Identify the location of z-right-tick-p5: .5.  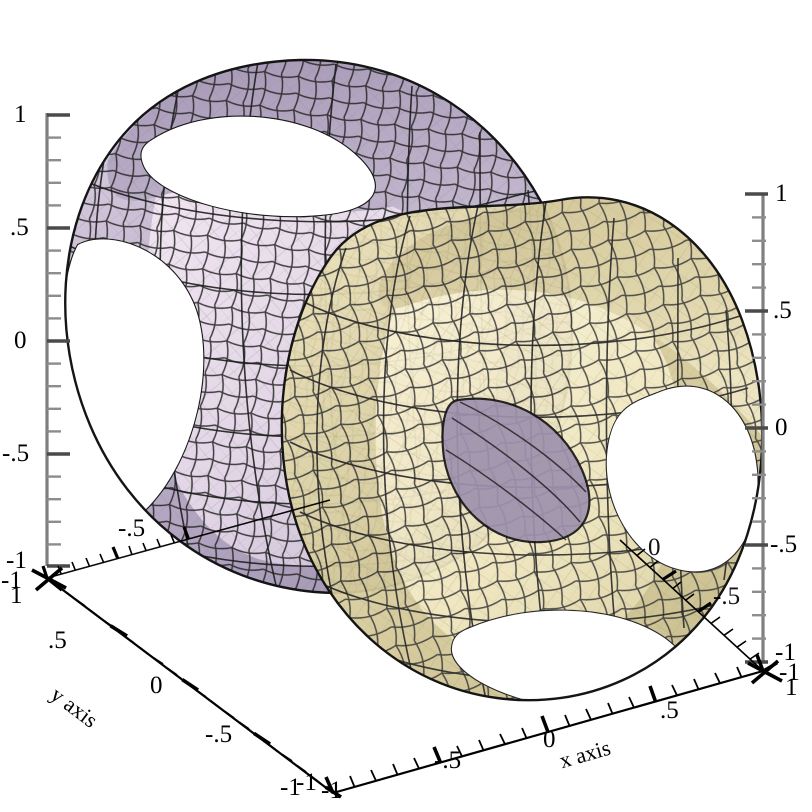
(782, 310).